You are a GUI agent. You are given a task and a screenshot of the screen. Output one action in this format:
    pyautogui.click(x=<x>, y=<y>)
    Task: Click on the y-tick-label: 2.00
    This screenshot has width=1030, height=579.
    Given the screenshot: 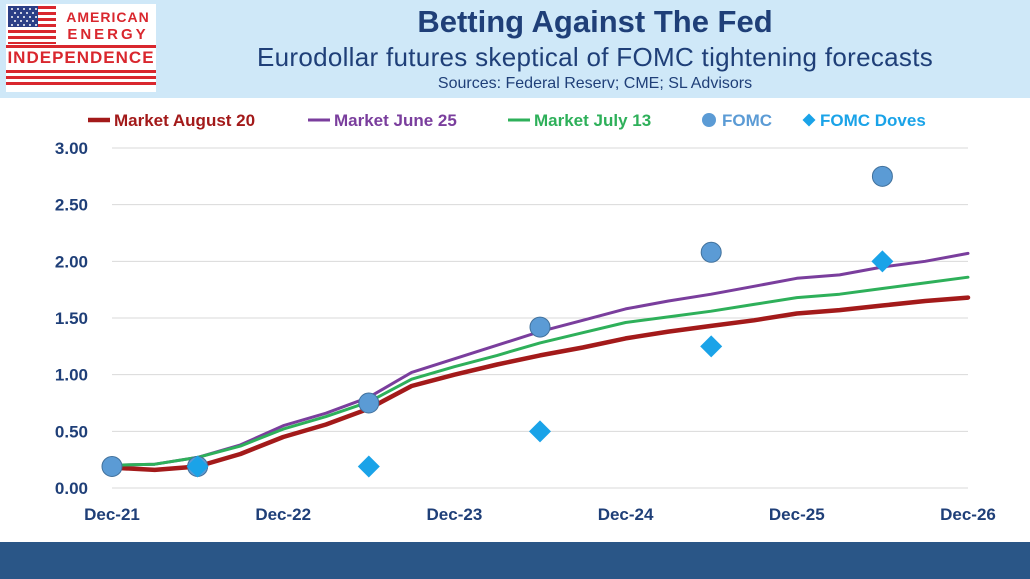 What is the action you would take?
    pyautogui.click(x=71, y=261)
    